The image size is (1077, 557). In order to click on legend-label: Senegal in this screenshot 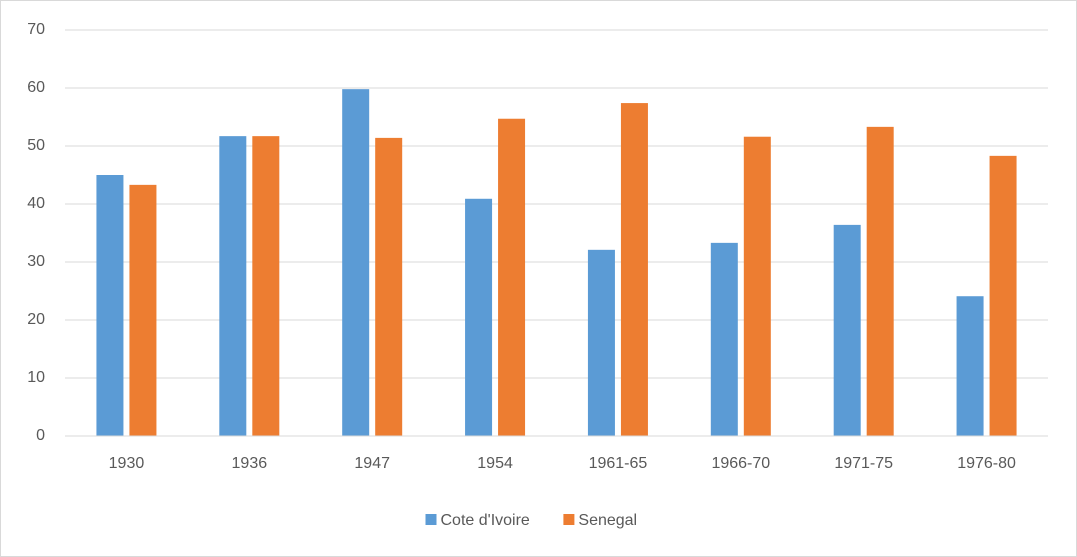, I will do `click(607, 520)`.